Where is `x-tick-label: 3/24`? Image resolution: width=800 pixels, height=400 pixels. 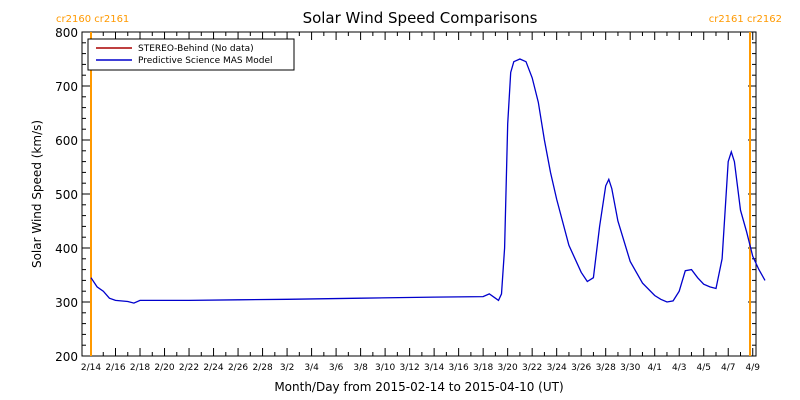
x-tick-label: 3/24 is located at coordinates (557, 368).